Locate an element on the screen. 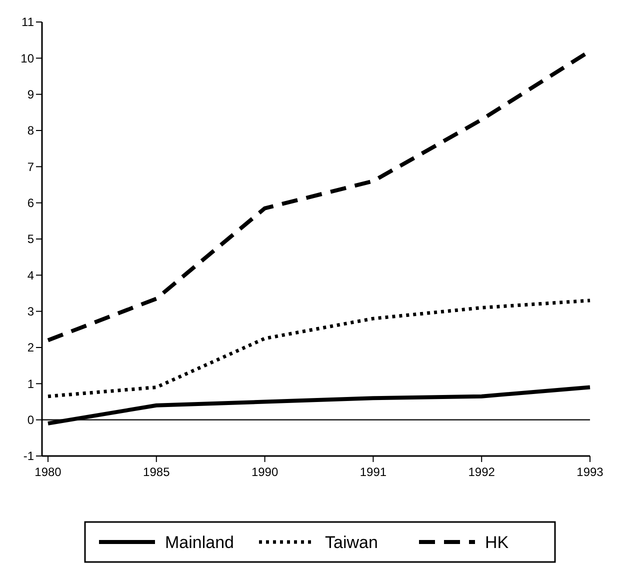  y-tick-label: 5 is located at coordinates (30, 239).